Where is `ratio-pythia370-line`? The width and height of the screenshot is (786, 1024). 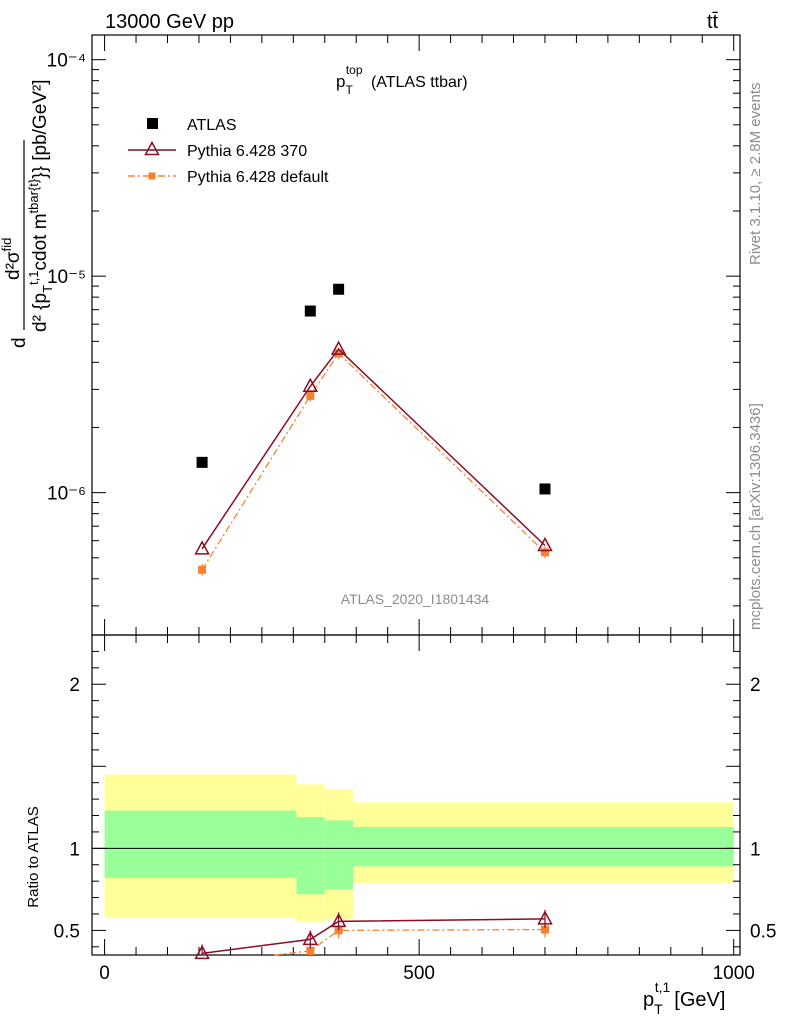 ratio-pythia370-line is located at coordinates (373, 936).